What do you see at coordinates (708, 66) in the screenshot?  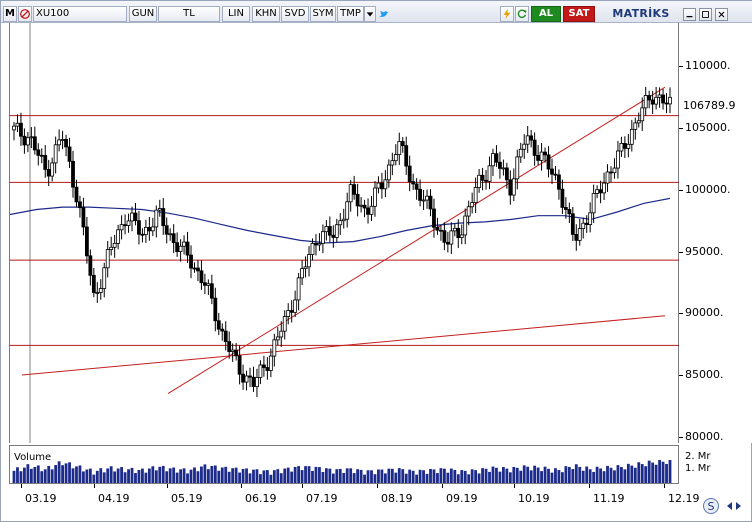 I see `price-tick-label: 110000.` at bounding box center [708, 66].